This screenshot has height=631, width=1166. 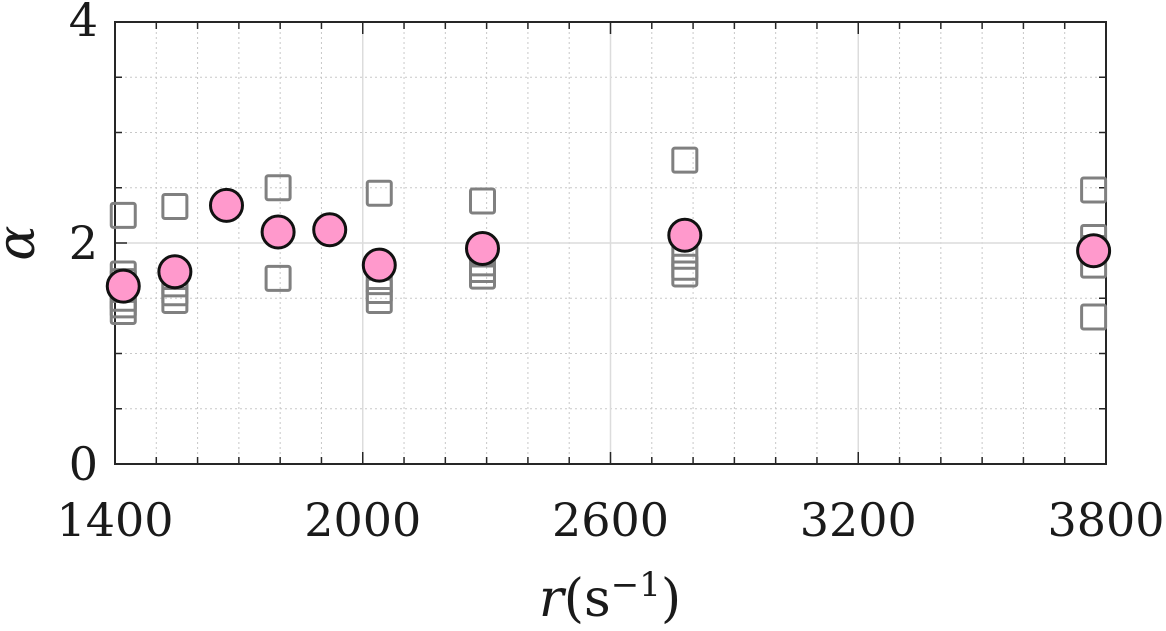 What do you see at coordinates (553, 599) in the screenshot?
I see `x-axis-var: r` at bounding box center [553, 599].